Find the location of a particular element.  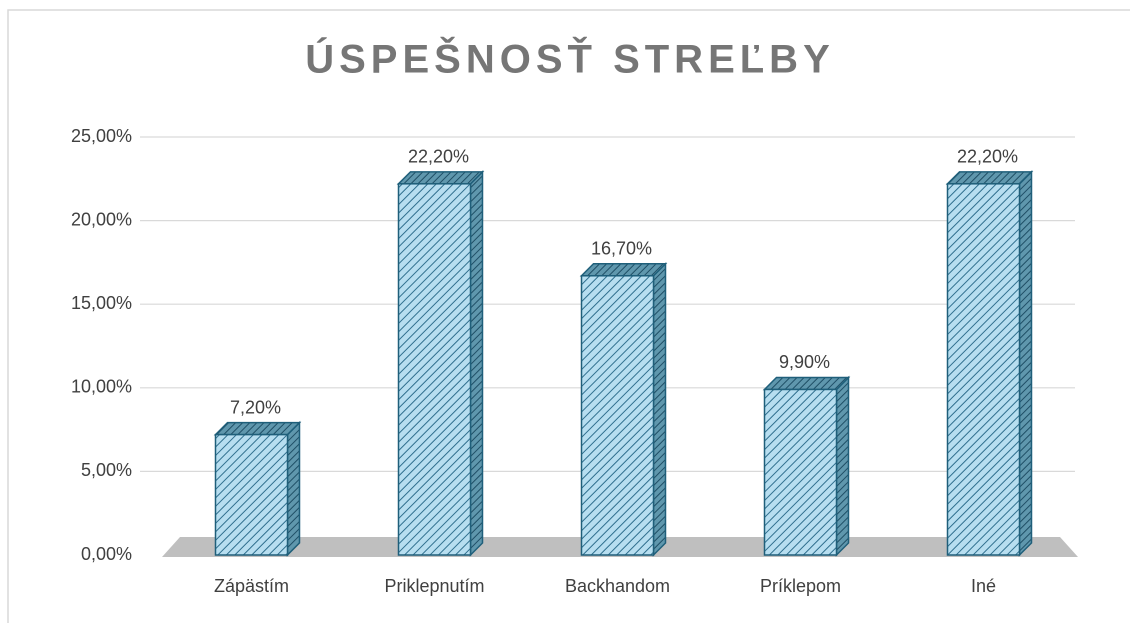

x-tick-label: Priklepnutím is located at coordinates (434, 586).